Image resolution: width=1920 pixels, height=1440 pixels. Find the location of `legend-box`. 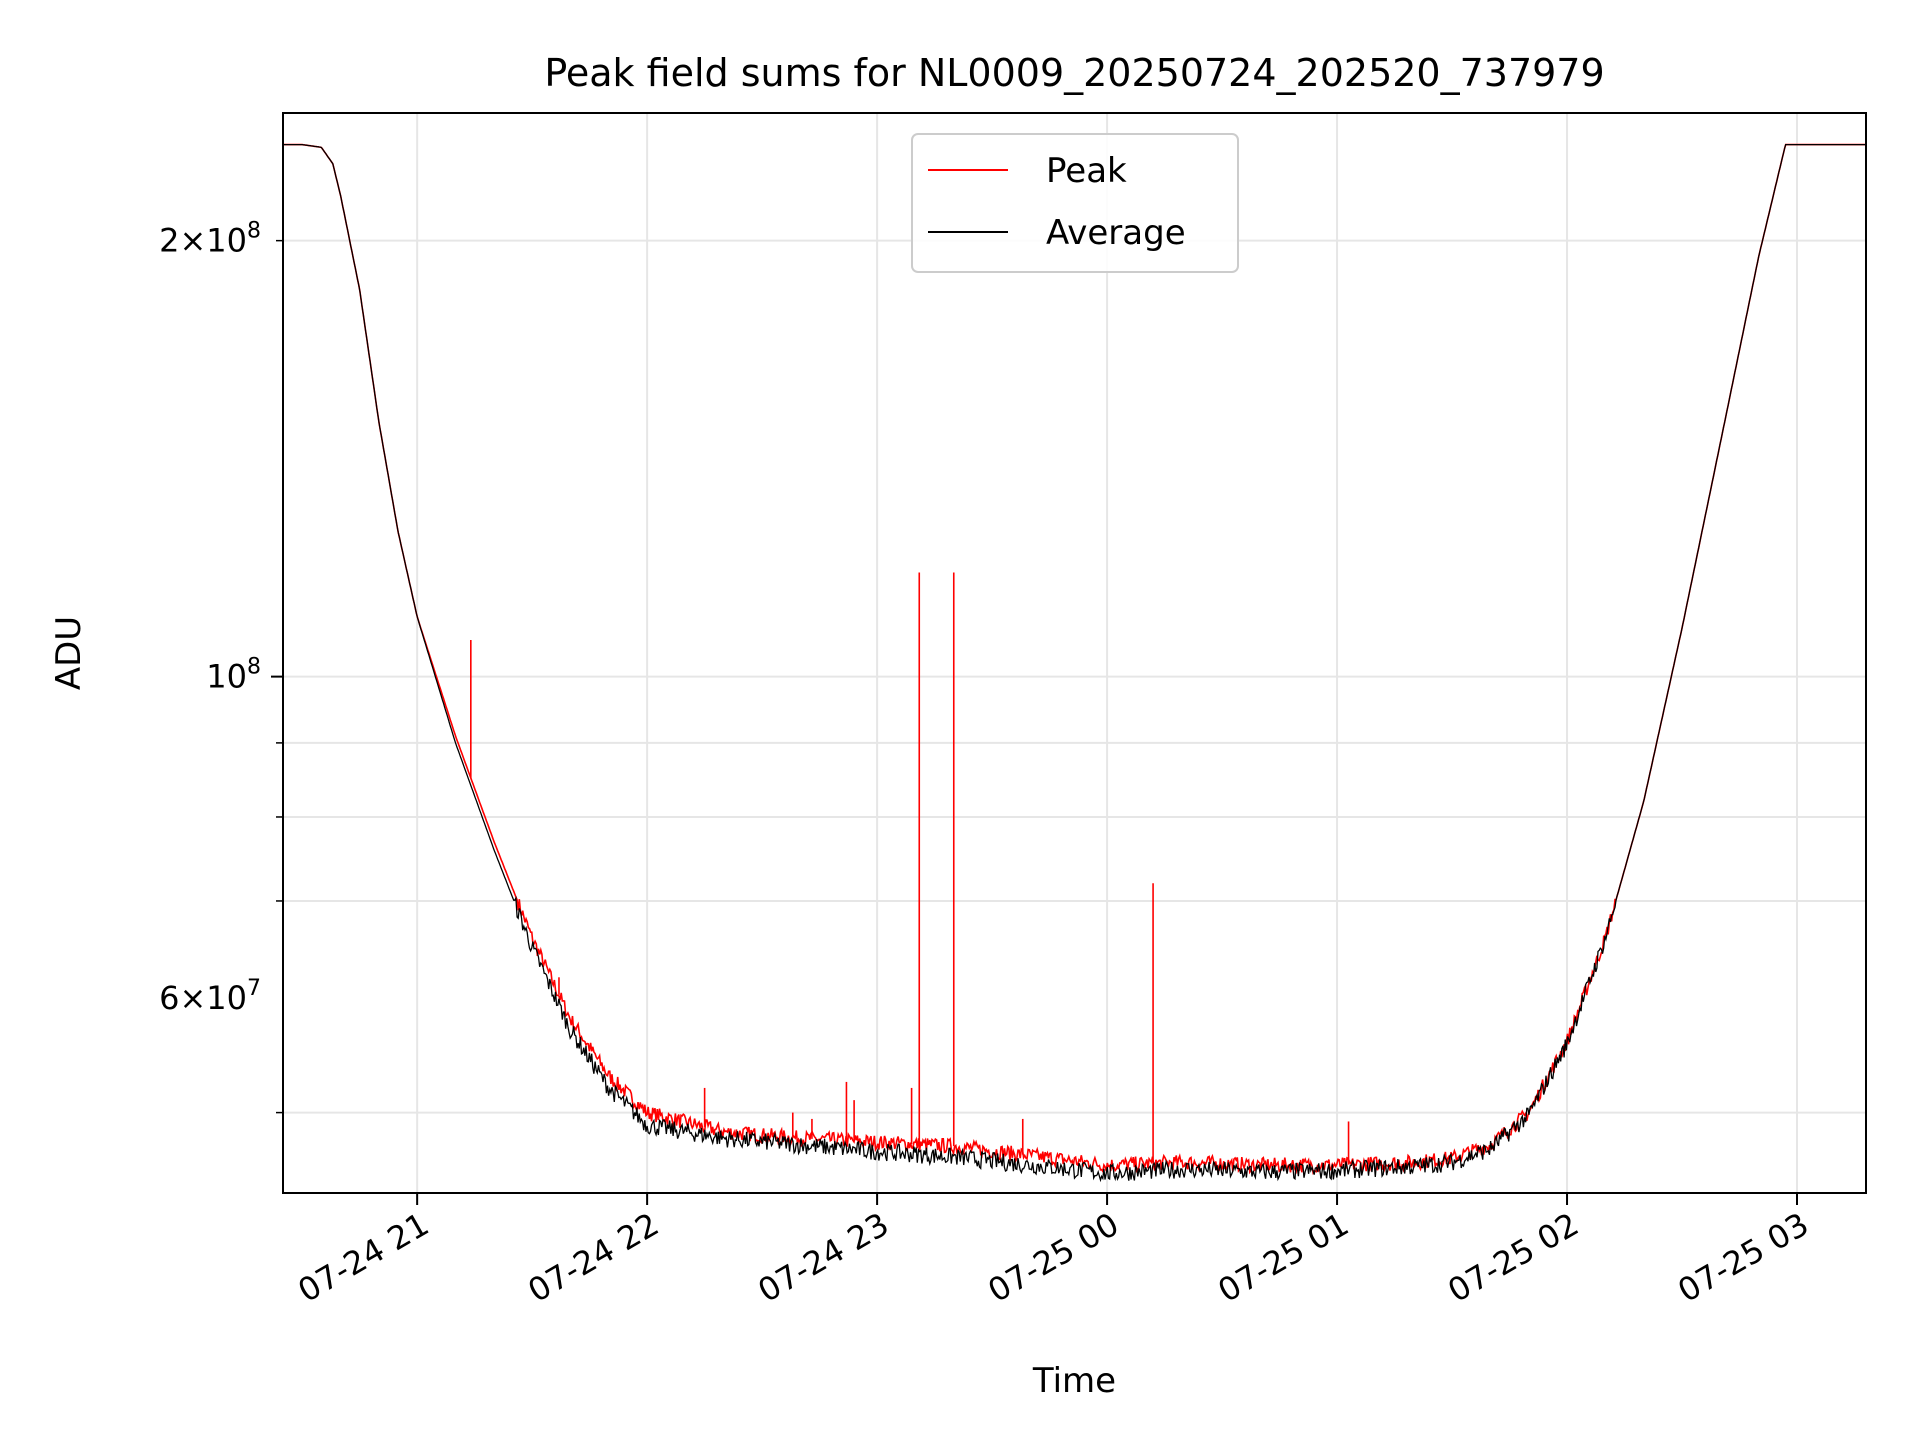

legend-box is located at coordinates (1075, 203).